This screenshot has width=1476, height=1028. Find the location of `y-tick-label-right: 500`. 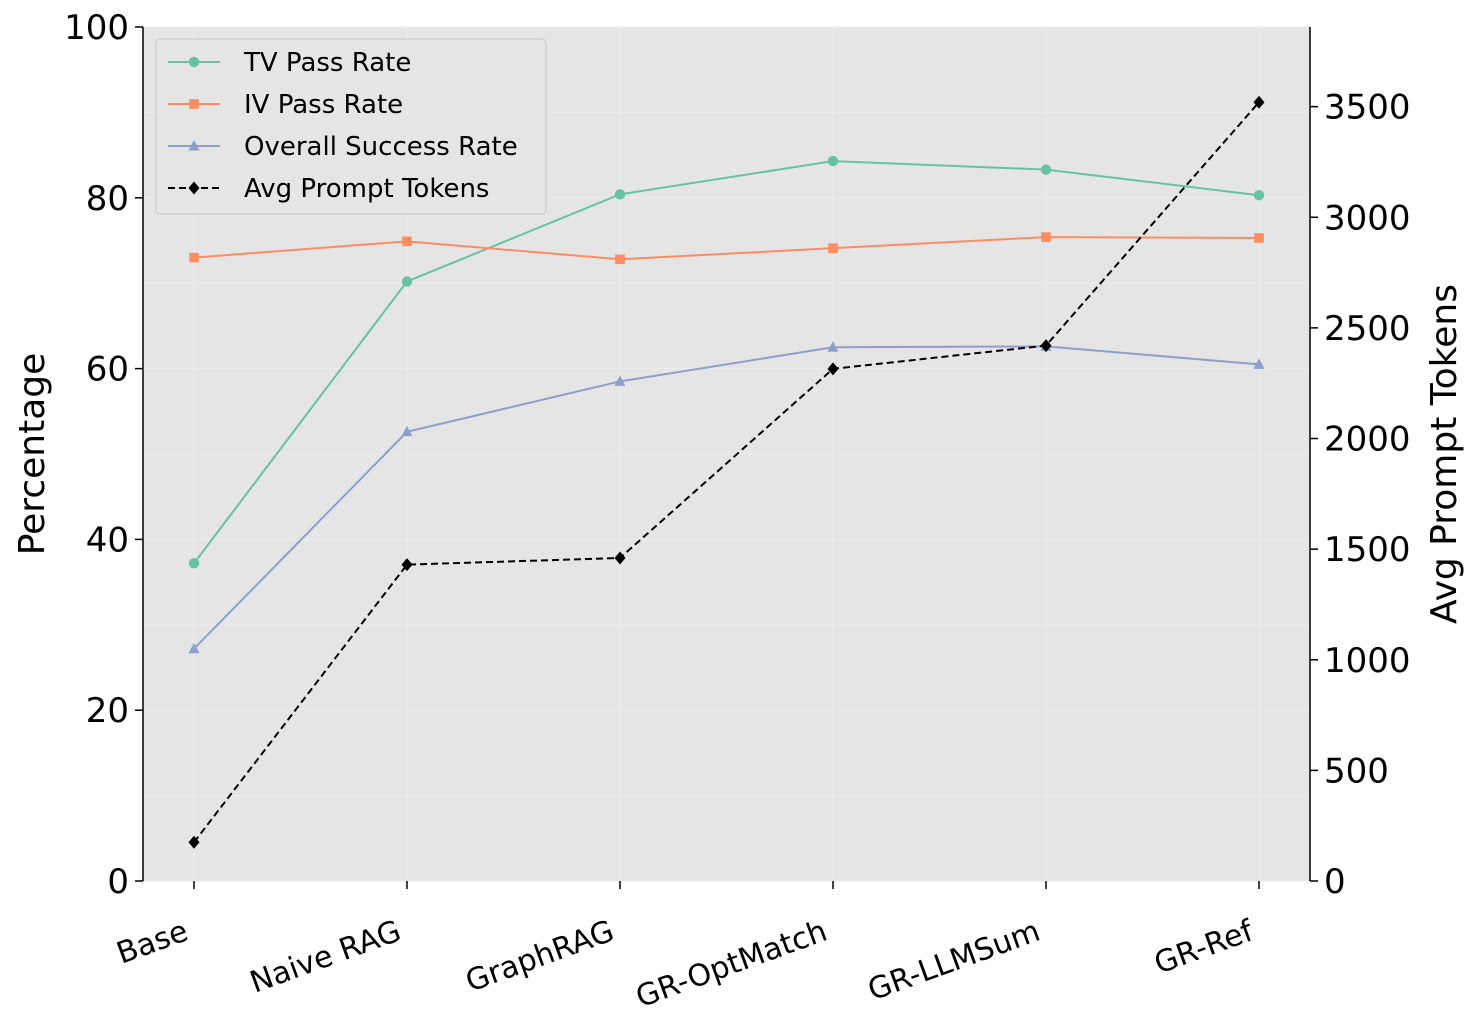

y-tick-label-right: 500 is located at coordinates (1356, 771).